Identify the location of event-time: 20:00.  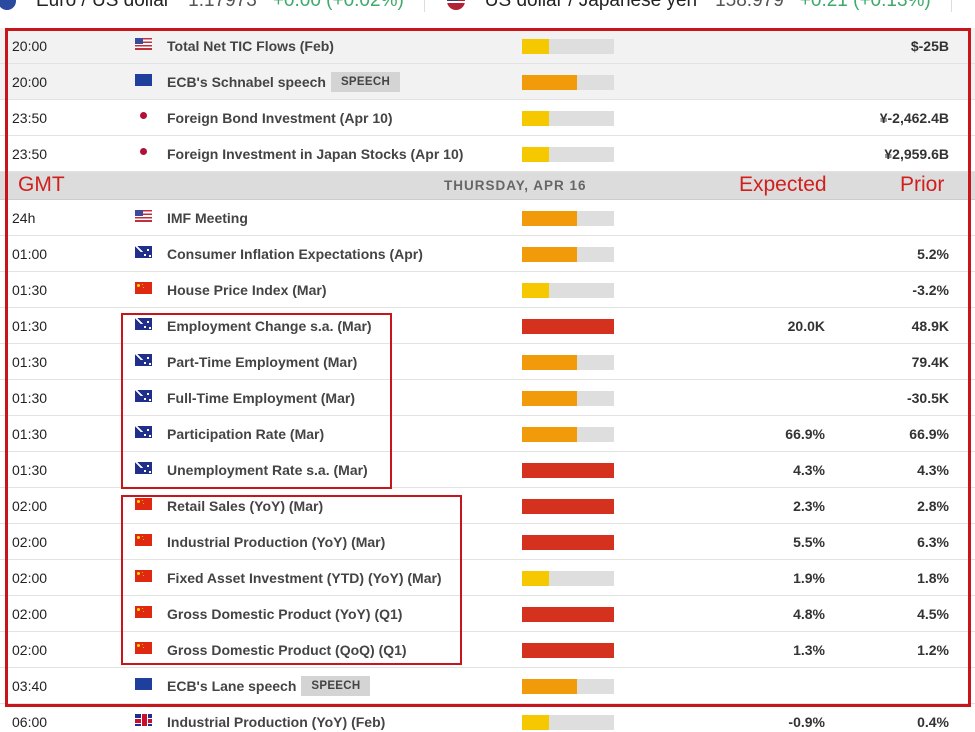
(30, 81).